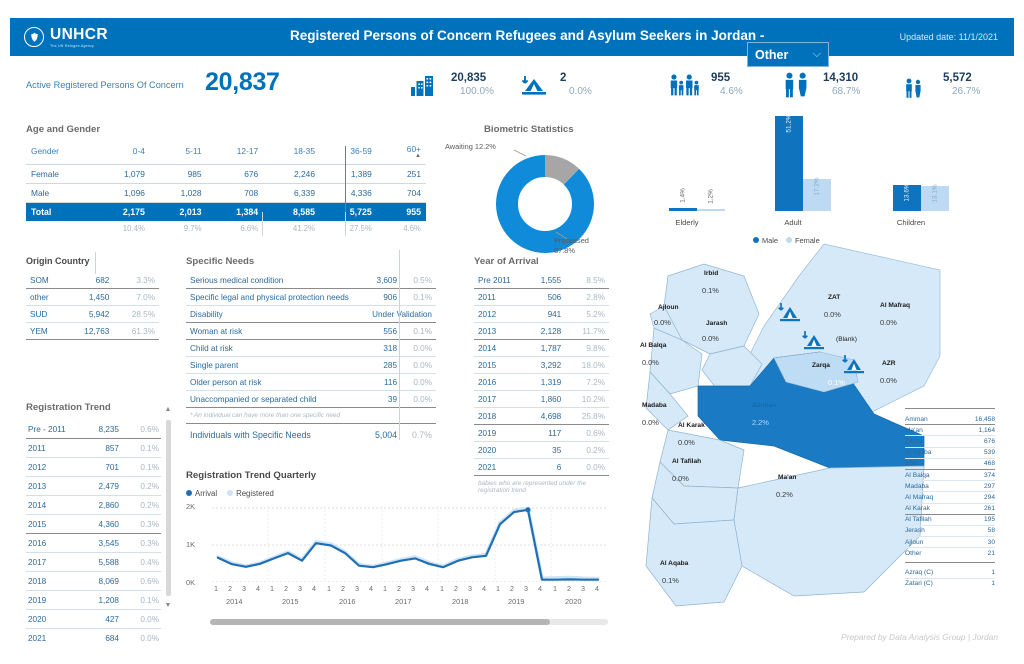 The width and height of the screenshot is (1024, 664). What do you see at coordinates (950, 476) in the screenshot?
I see `list-item: Al Balqa 374` at bounding box center [950, 476].